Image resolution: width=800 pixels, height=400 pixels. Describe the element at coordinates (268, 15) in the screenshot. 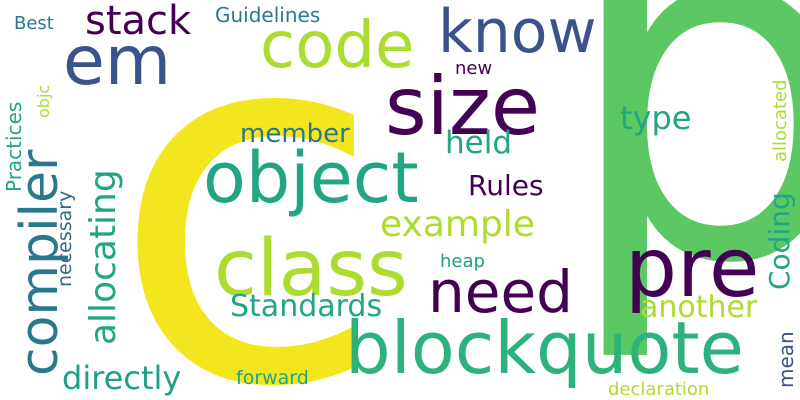

I see `word-Guidelines: Guidelines` at that location.